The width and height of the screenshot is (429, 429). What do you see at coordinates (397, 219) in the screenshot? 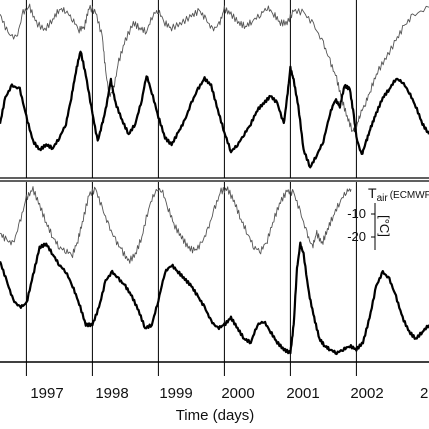
I see `annotation-background` at bounding box center [397, 219].